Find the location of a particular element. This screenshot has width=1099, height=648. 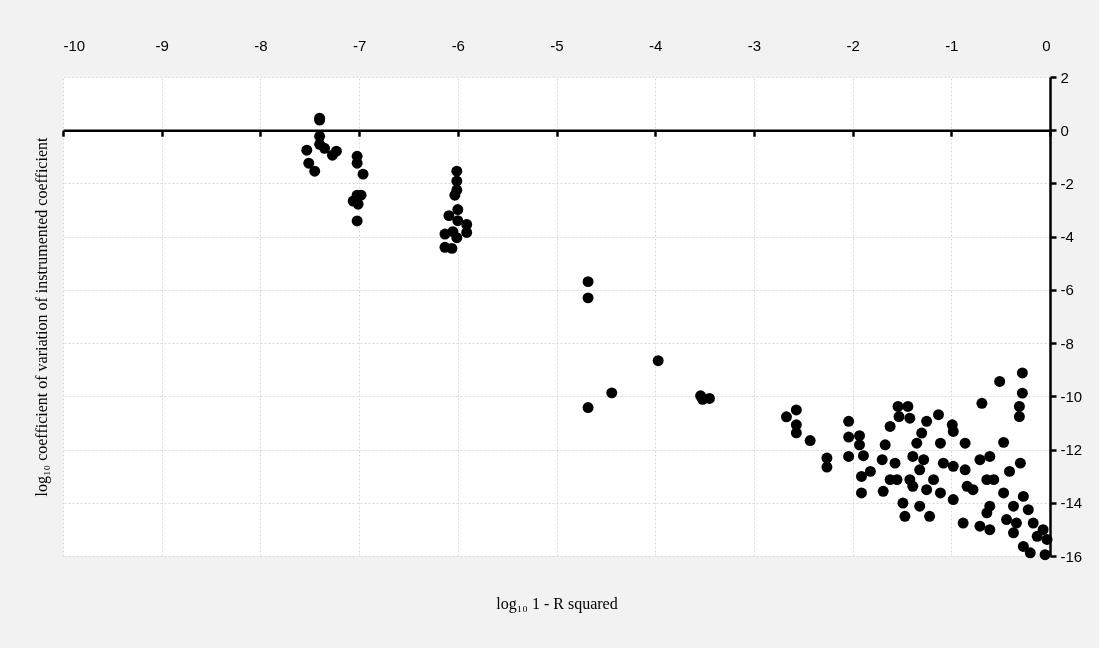

x-tick-label: -10 is located at coordinates (74, 45).